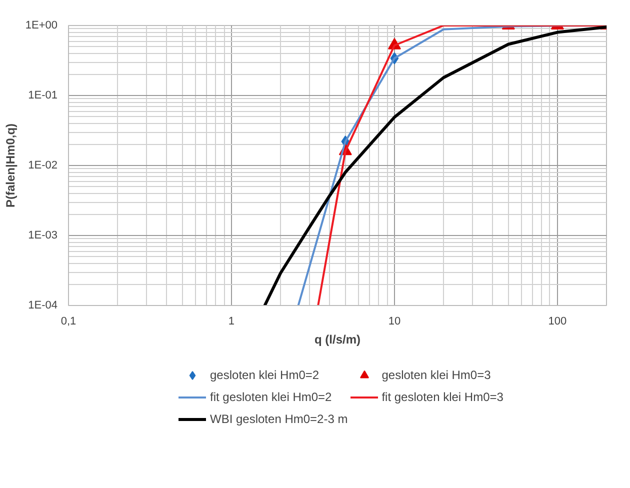  Describe the element at coordinates (437, 375) in the screenshot. I see `legend-label: gesloten klei Hm0=3` at that location.